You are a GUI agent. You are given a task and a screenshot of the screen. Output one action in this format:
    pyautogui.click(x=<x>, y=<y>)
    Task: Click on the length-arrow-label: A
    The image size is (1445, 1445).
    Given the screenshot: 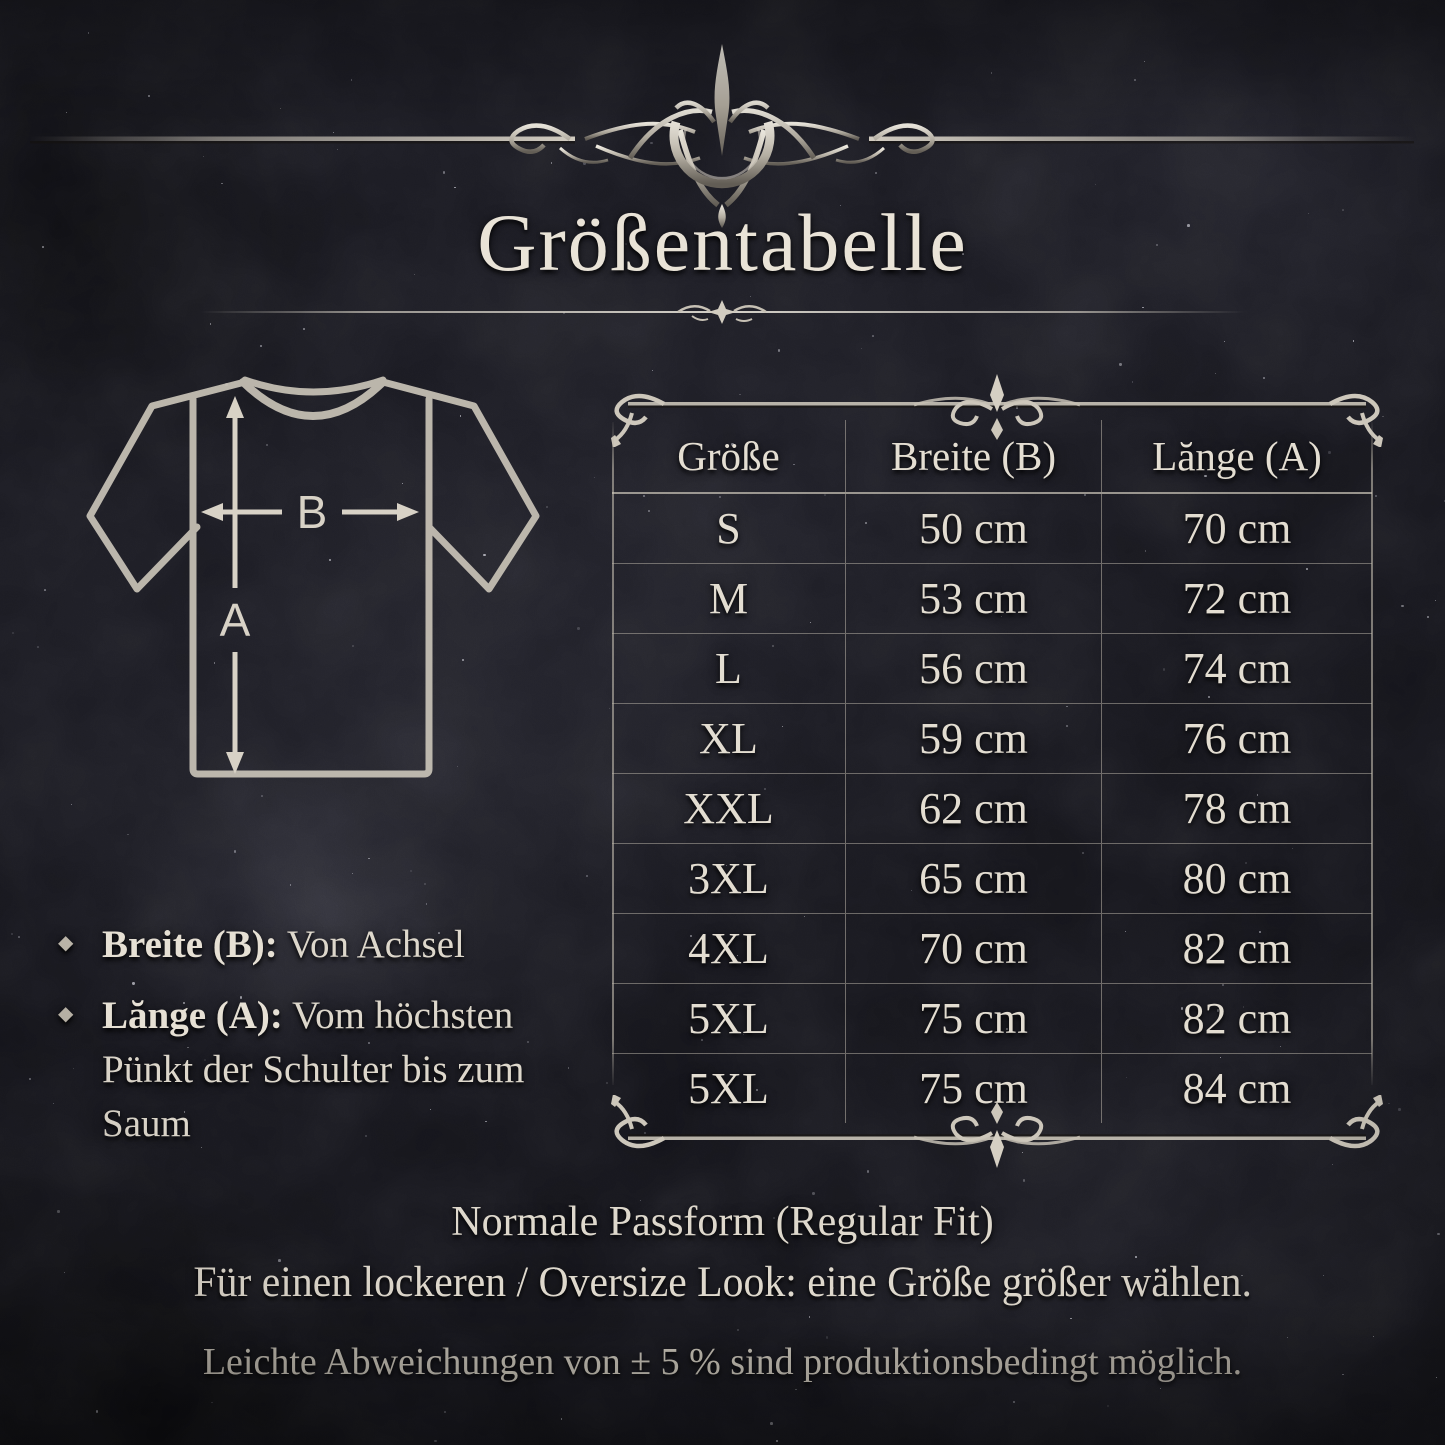 What is the action you would take?
    pyautogui.click(x=235, y=620)
    